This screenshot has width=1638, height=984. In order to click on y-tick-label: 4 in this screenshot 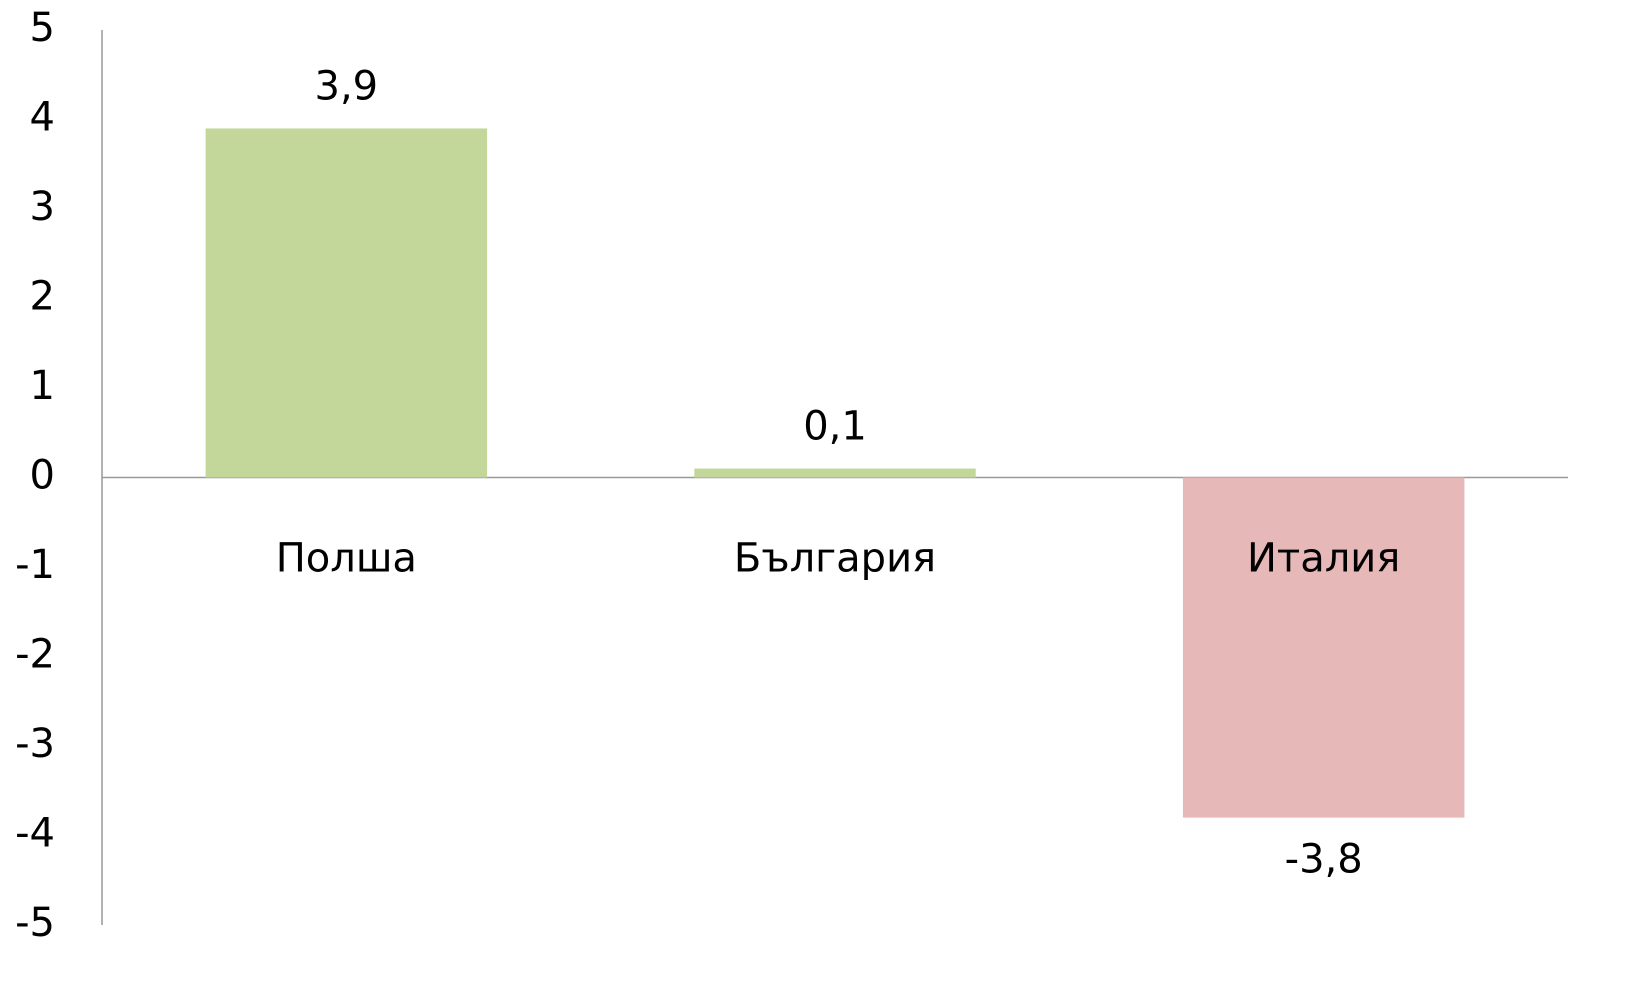, I will do `click(42, 118)`.